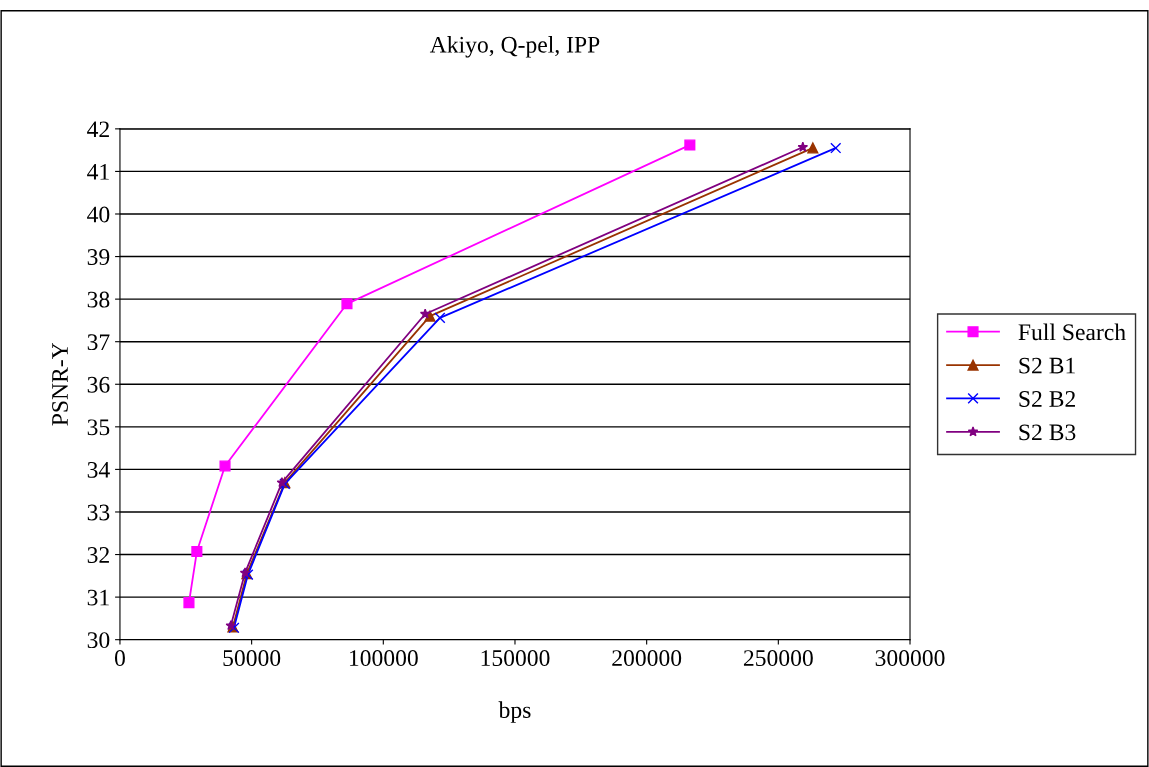 This screenshot has width=1149, height=767. What do you see at coordinates (119, 658) in the screenshot?
I see `x-tick-label: 0` at bounding box center [119, 658].